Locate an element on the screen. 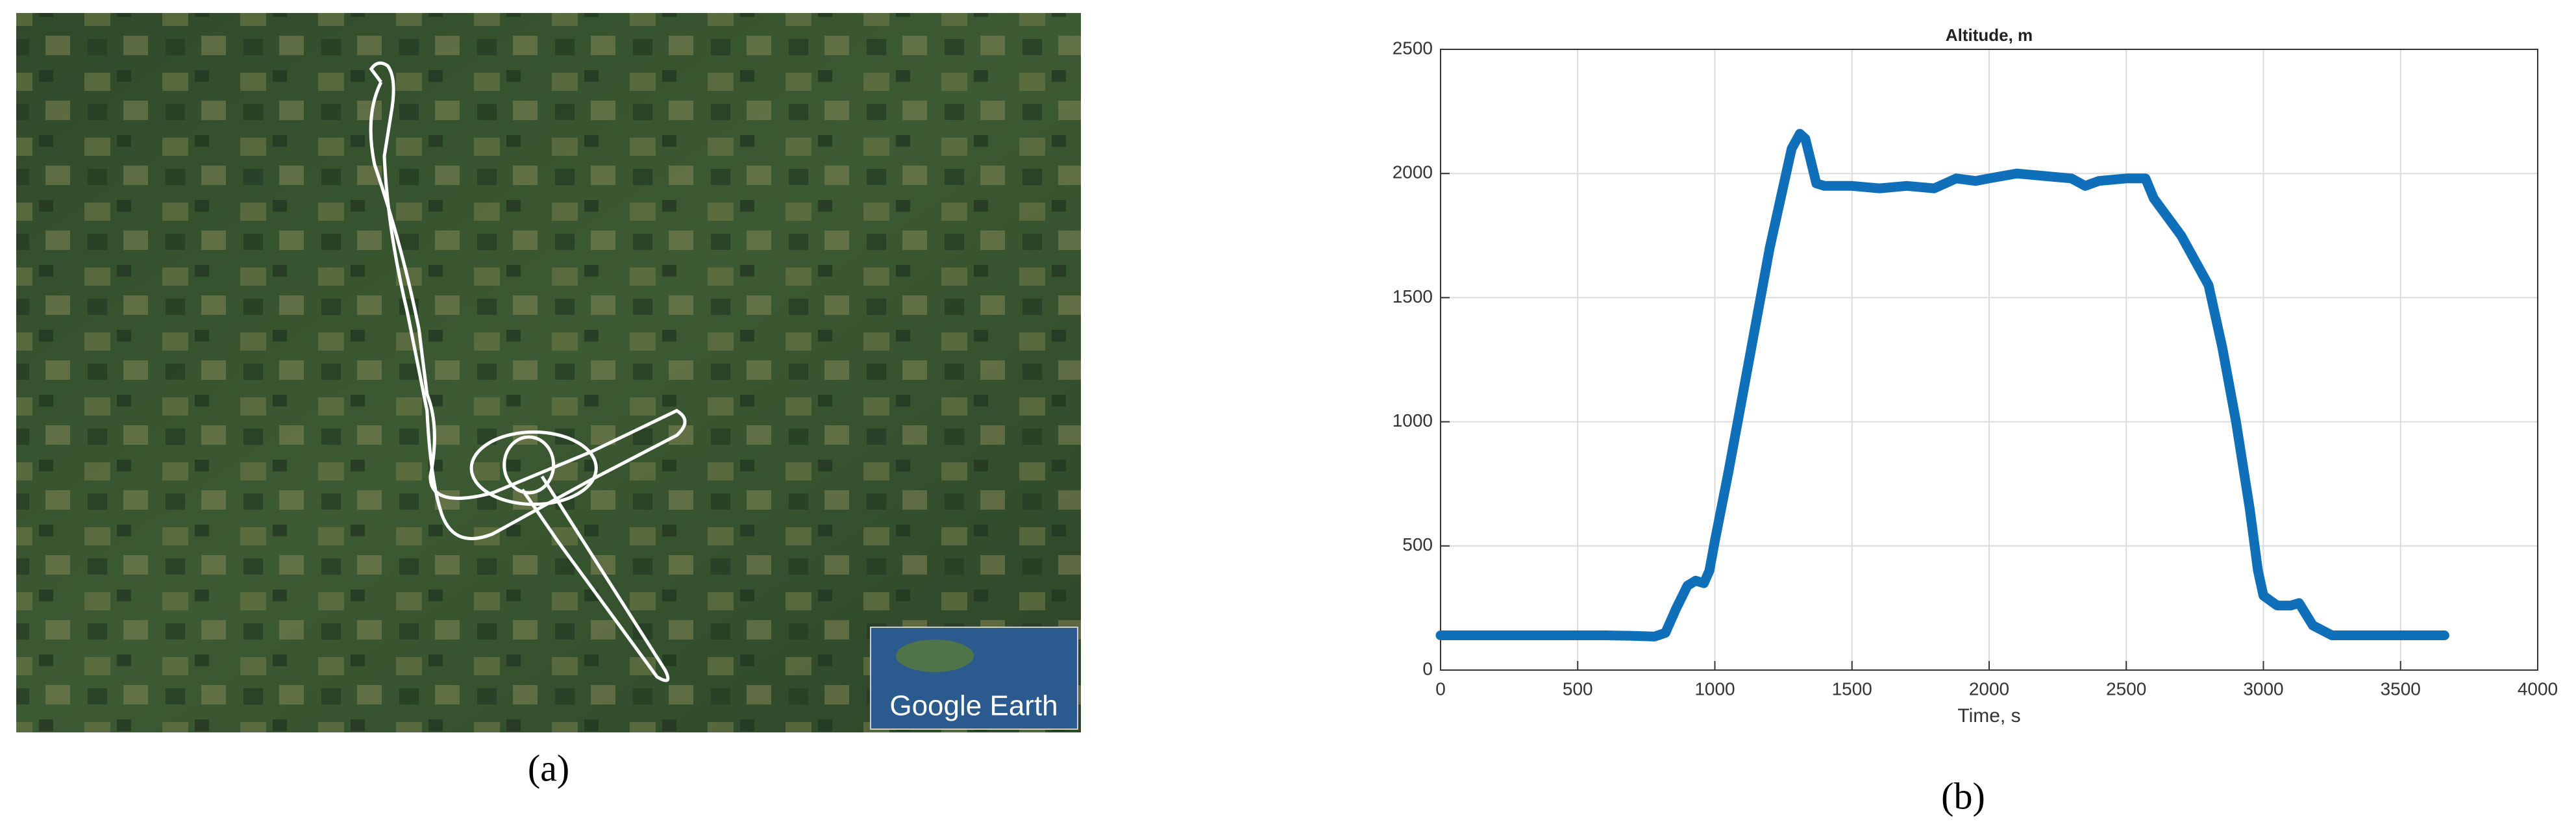  y-tick-label: 0 is located at coordinates (1427, 668).